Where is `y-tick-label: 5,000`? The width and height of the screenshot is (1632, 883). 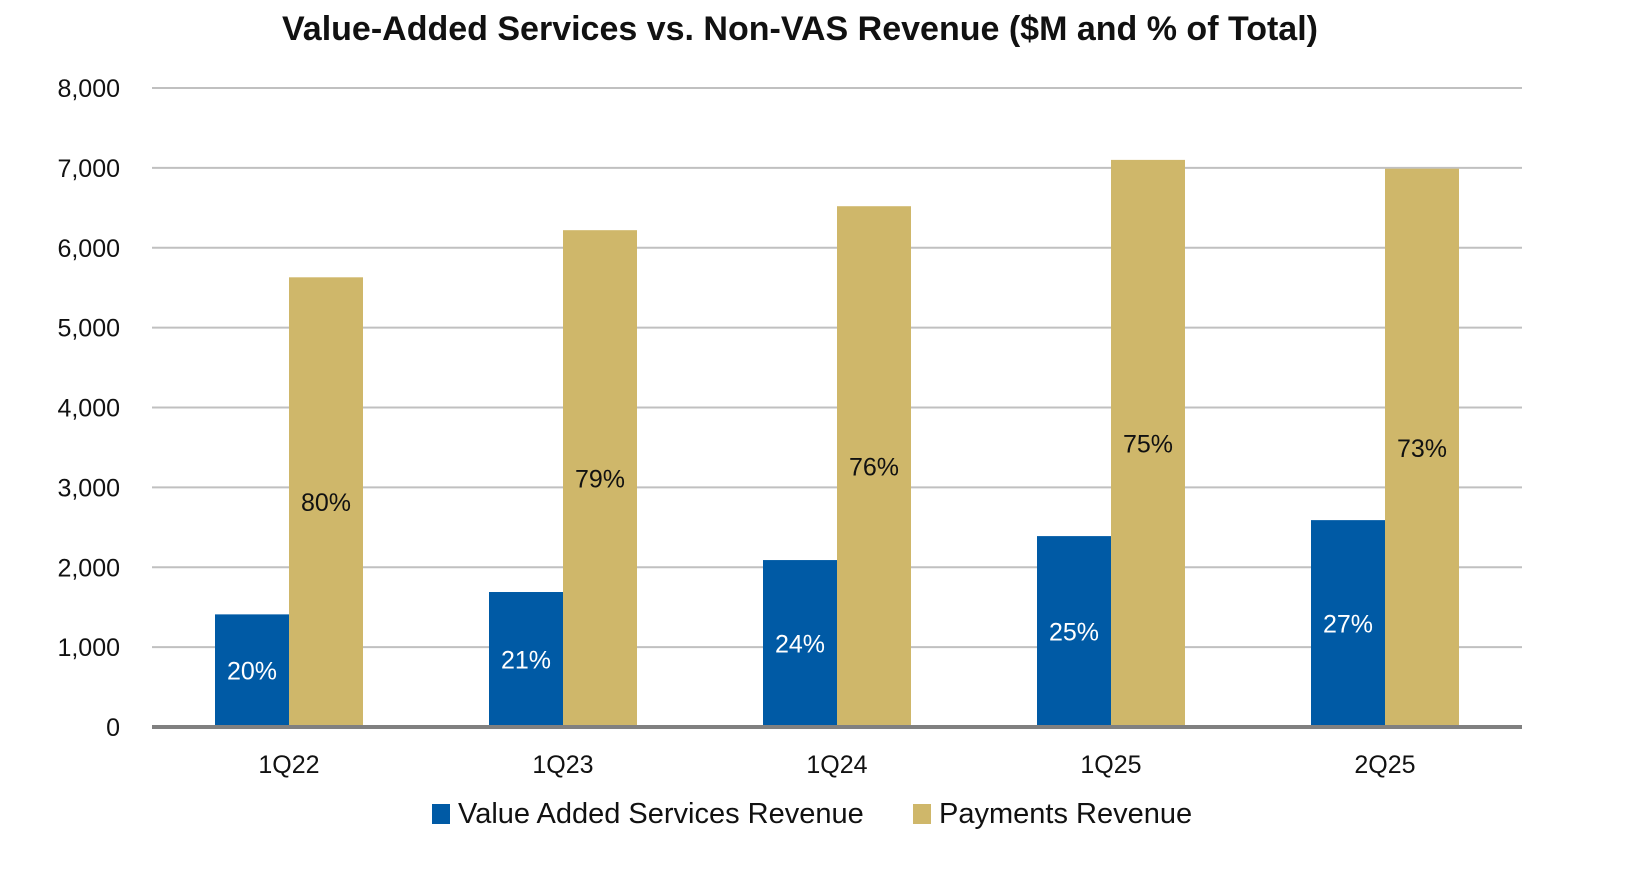 y-tick-label: 5,000 is located at coordinates (88, 329).